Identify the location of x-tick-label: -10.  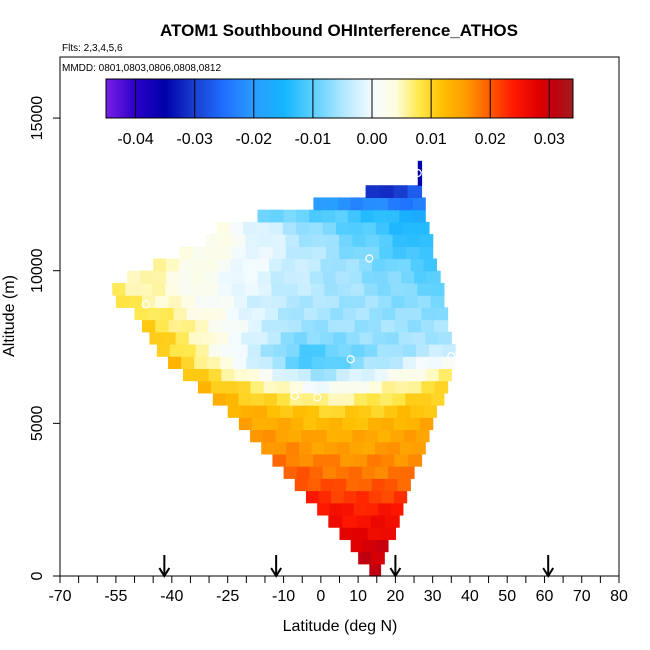
(283, 596).